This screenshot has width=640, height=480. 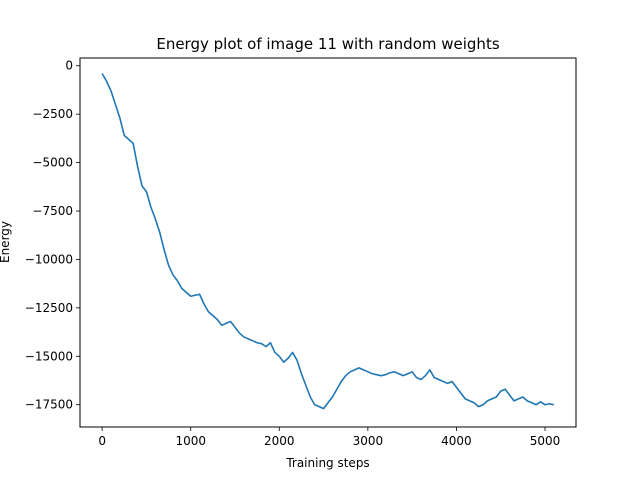 I want to click on x-tick-label: 0, so click(x=102, y=441).